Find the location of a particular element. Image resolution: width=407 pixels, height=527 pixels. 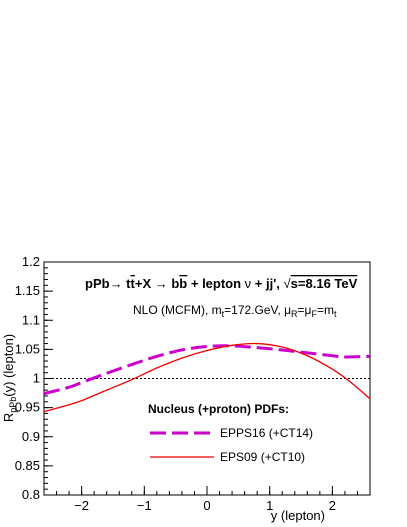

x-axis-ticks: −2 −1 0 1 2 is located at coordinates (207, 499).